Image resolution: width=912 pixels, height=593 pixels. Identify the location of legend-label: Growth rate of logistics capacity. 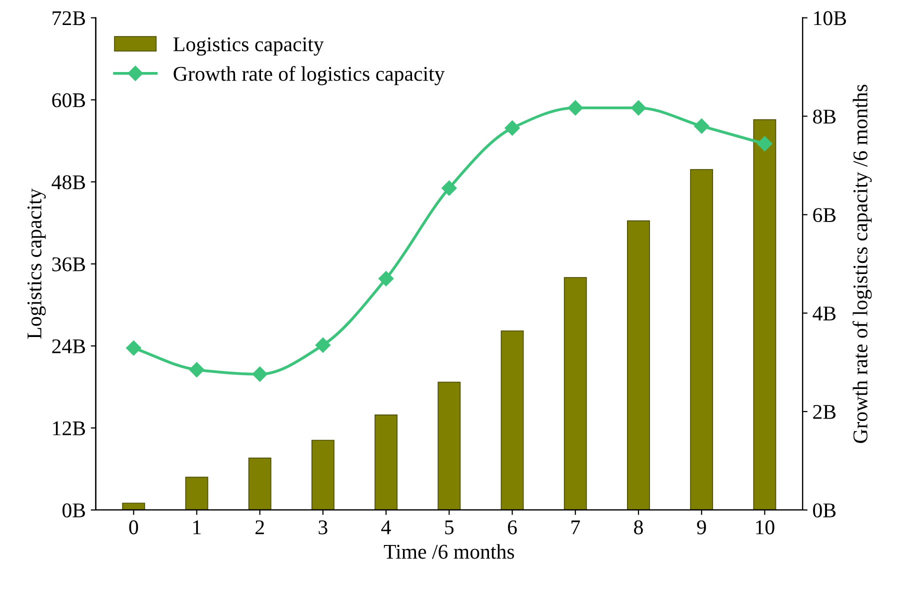
(309, 76).